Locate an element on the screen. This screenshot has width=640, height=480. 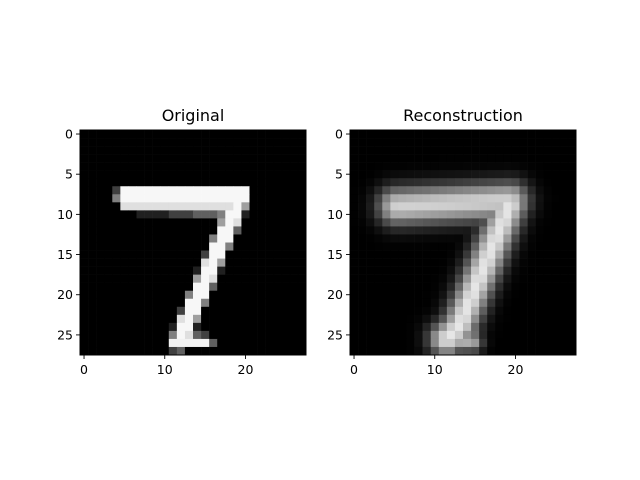
y-tick-label: 25 is located at coordinates (335, 334).